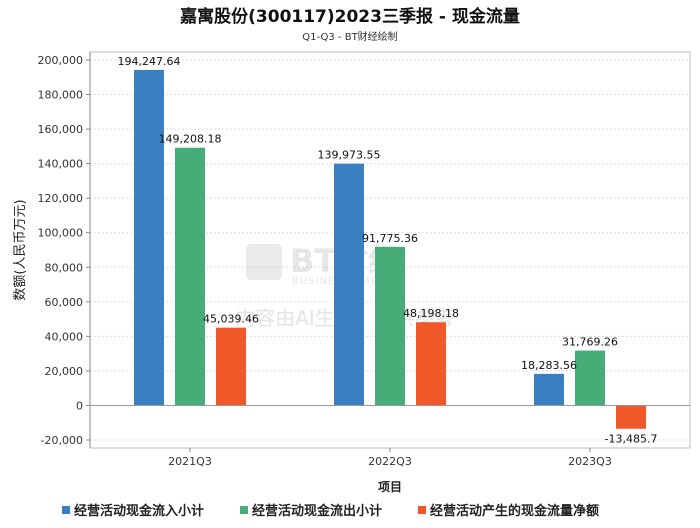  Describe the element at coordinates (390, 461) in the screenshot. I see `x-tick-label: 2022Q3` at that location.